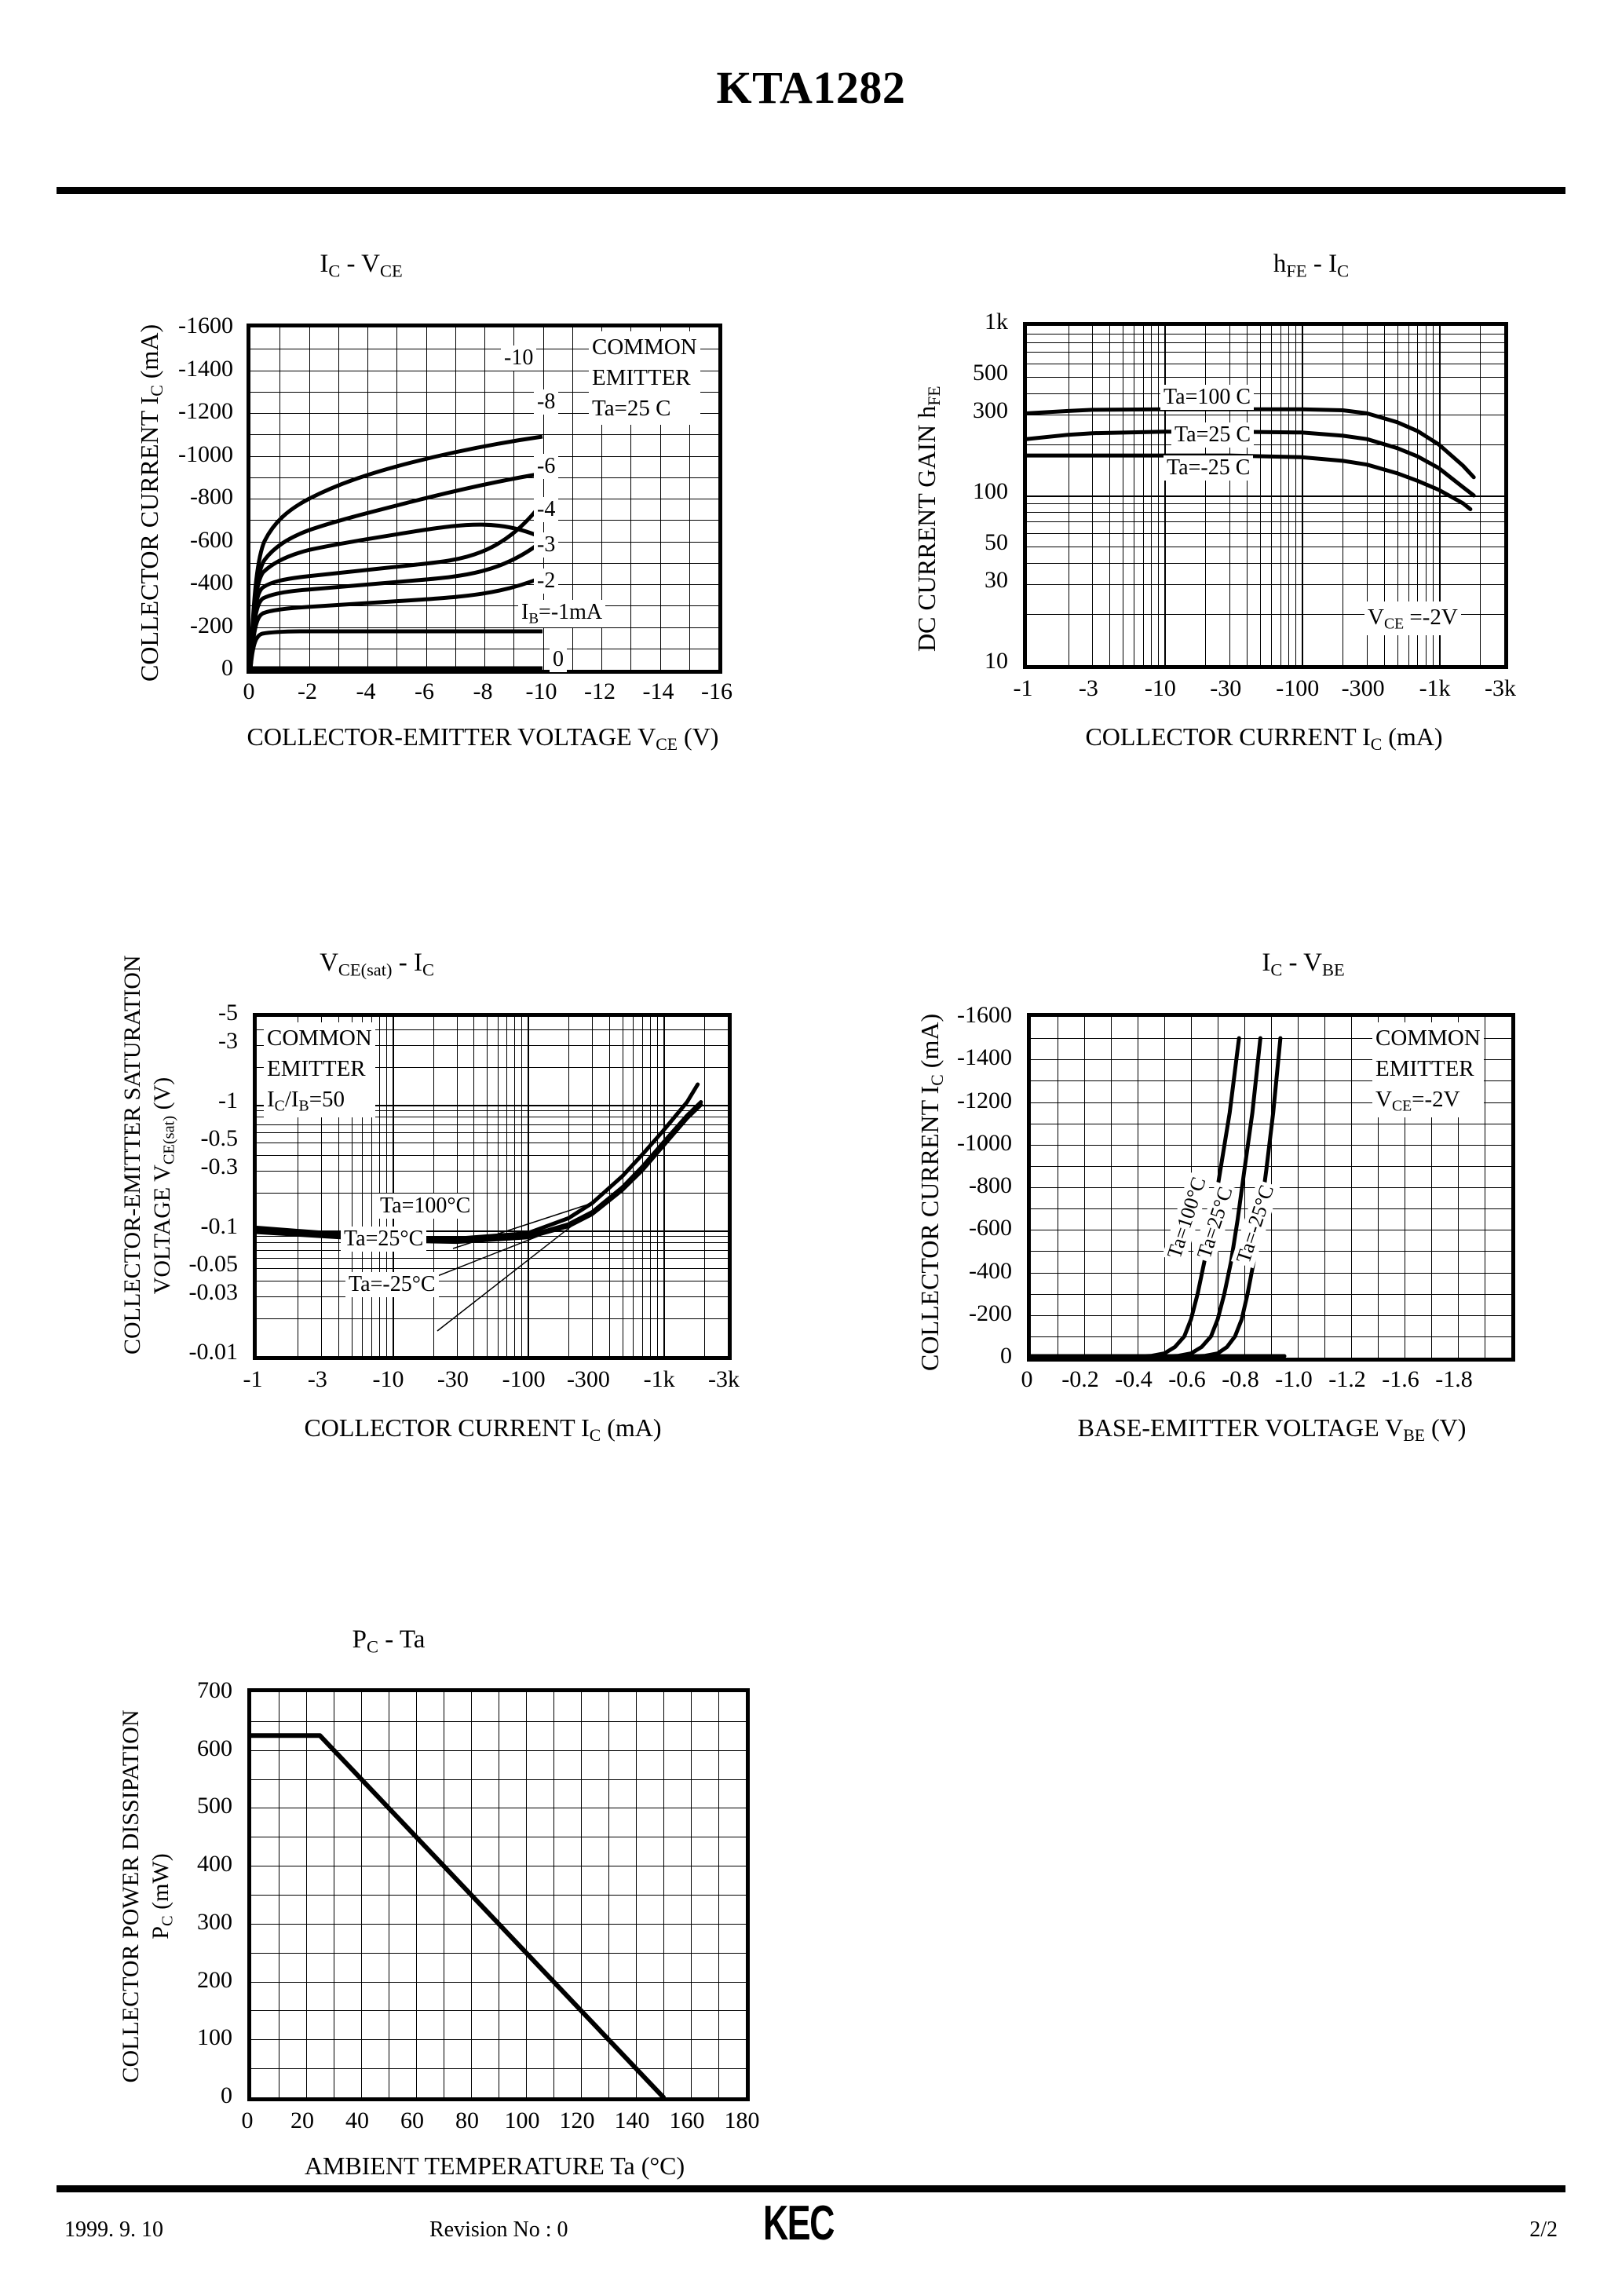 The width and height of the screenshot is (1622, 2296). What do you see at coordinates (494, 2166) in the screenshot?
I see `x-axis-label-pc-ta: AMBIENT TEMPERATURE Ta (°C)` at bounding box center [494, 2166].